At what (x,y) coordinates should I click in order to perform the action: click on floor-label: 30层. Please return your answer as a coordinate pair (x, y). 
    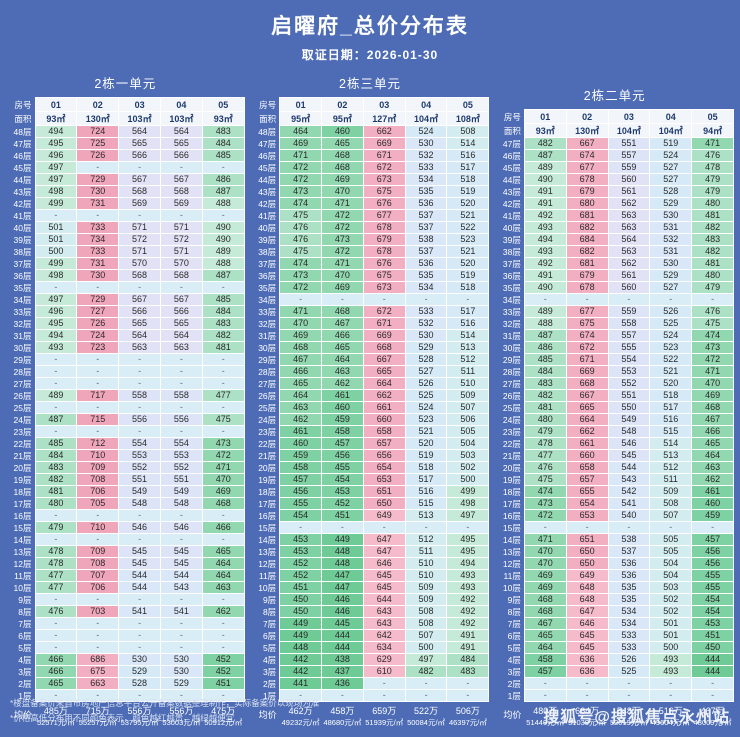
    Looking at the image, I should click on (22, 347).